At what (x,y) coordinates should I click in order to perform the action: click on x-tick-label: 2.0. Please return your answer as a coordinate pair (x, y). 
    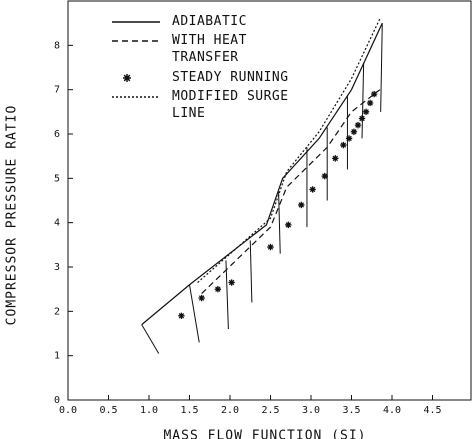
    Looking at the image, I should click on (230, 410).